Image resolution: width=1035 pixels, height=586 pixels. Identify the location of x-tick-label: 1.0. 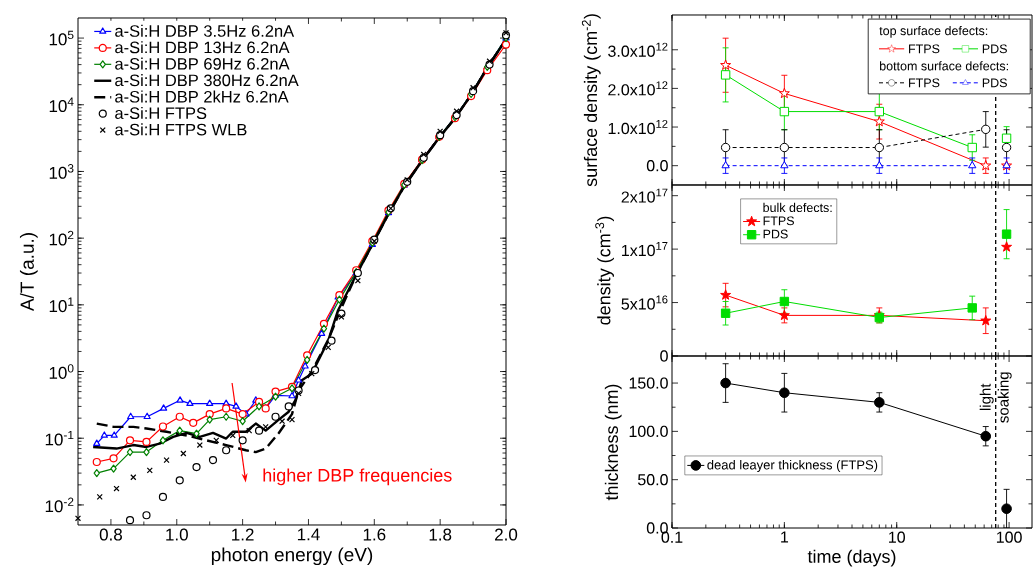
(177, 534).